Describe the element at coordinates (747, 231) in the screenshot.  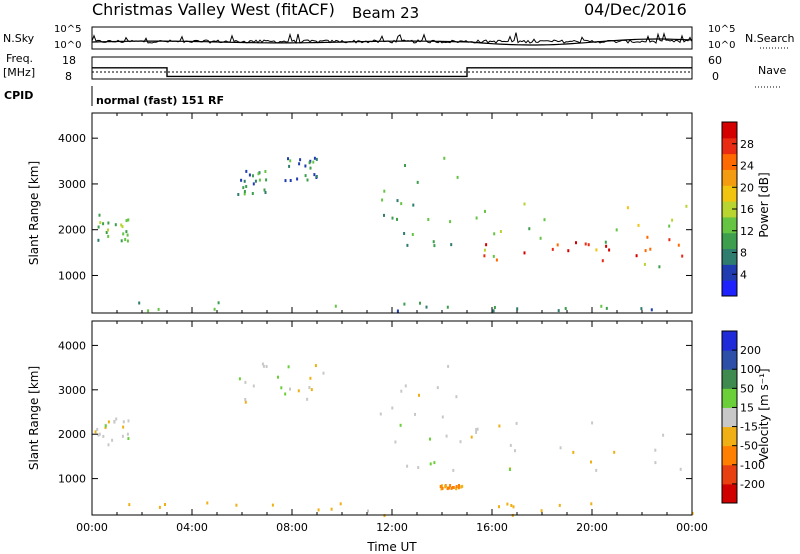
I see `colorbar-tick-label: 12` at that location.